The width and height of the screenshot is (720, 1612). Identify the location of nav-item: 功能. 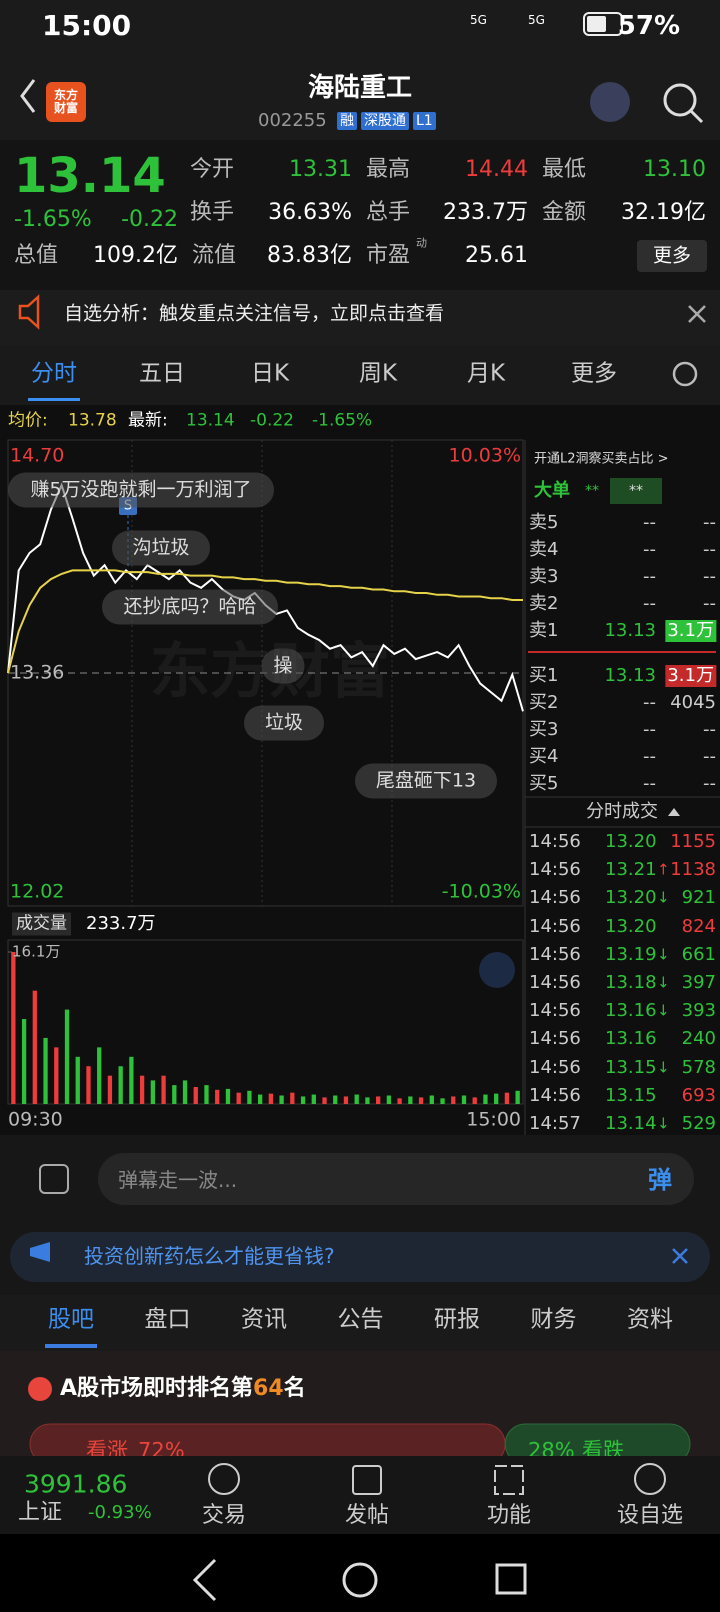
(509, 1515).